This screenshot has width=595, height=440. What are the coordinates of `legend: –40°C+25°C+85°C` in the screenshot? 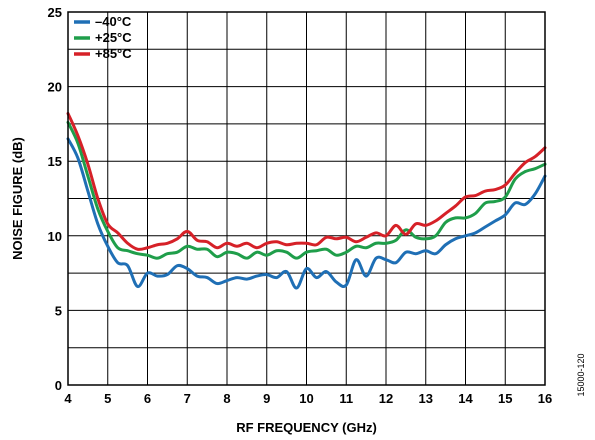 It's located at (103, 37).